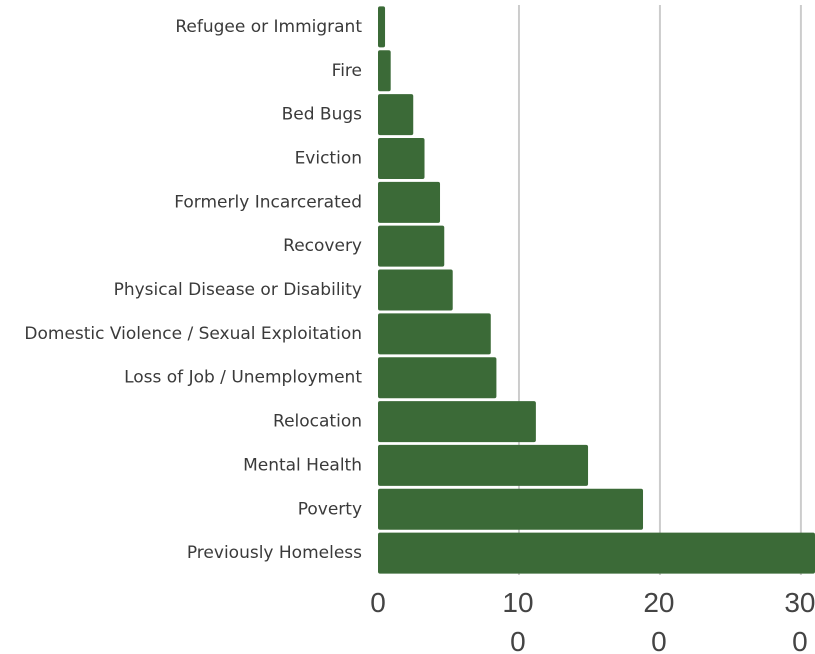 Image resolution: width=815 pixels, height=654 pixels. What do you see at coordinates (322, 246) in the screenshot?
I see `category-label-recovery: Recovery` at bounding box center [322, 246].